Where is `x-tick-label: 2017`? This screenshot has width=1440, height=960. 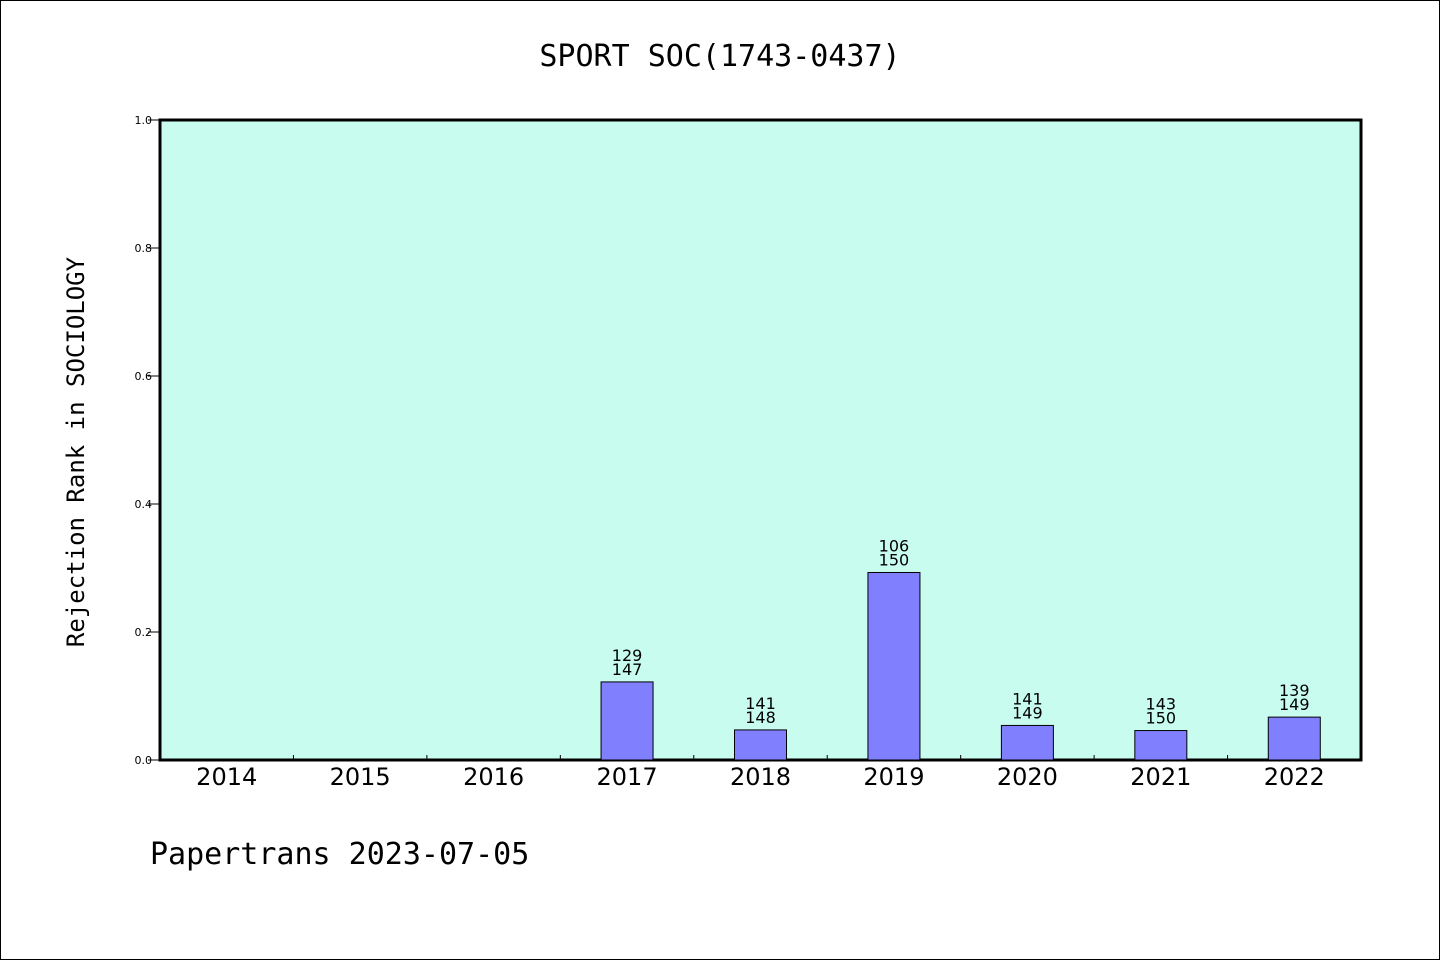 x-tick-label: 2017 is located at coordinates (627, 777).